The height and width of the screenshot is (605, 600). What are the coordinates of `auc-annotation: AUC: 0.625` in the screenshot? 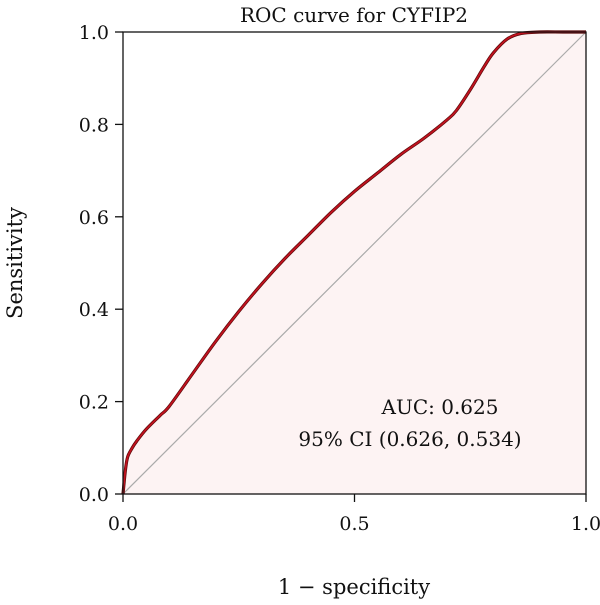 It's located at (440, 407).